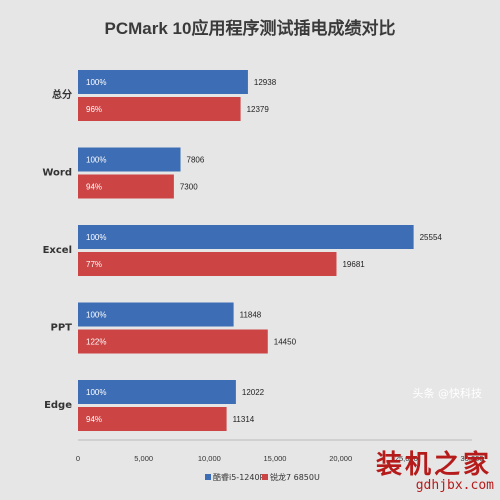  I want to click on legend-label: 酷睿i5-1240P, so click(239, 477).